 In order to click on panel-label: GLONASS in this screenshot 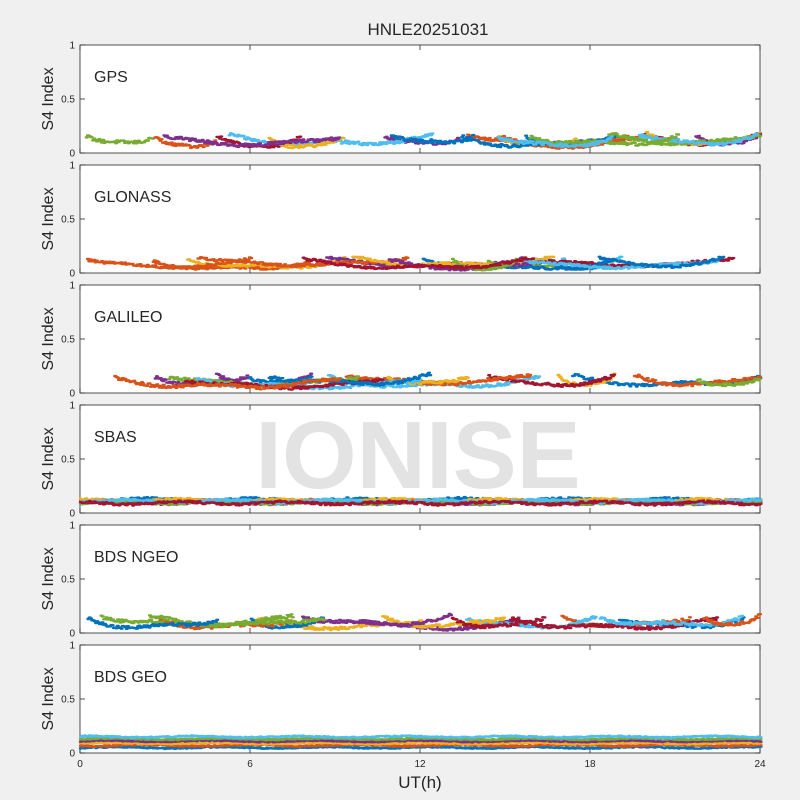, I will do `click(132, 197)`.